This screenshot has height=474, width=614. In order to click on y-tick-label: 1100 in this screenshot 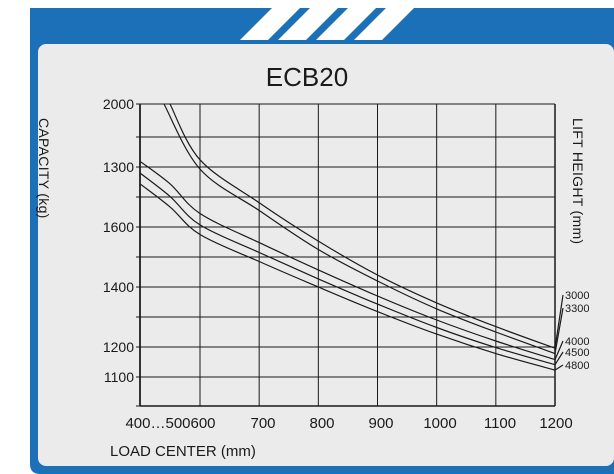, I will do `click(119, 377)`.